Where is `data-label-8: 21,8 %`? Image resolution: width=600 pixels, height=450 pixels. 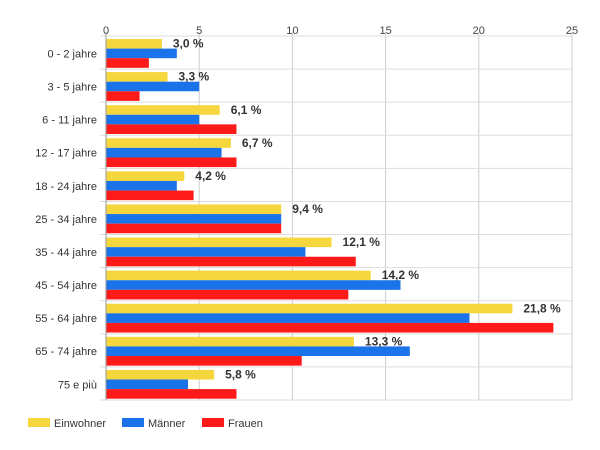 data-label-8: 21,8 % is located at coordinates (542, 308).